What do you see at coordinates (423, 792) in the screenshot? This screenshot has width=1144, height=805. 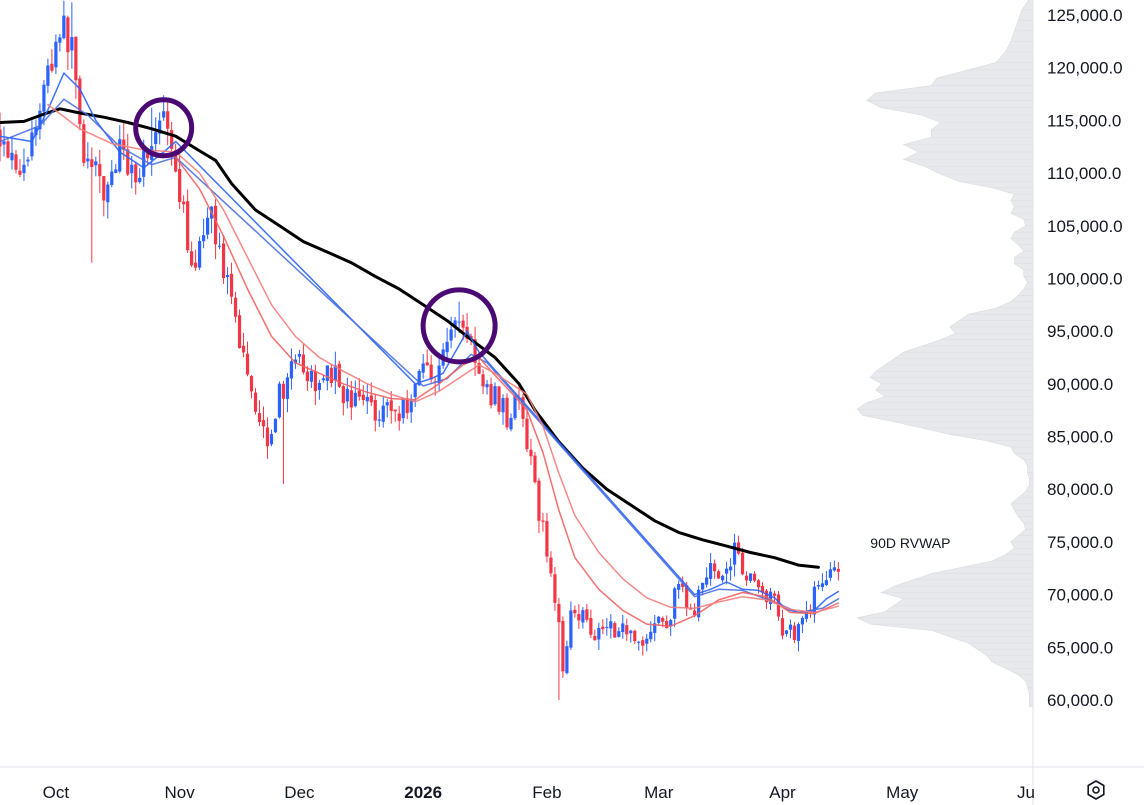 I see `x-tick-label: 2026` at bounding box center [423, 792].